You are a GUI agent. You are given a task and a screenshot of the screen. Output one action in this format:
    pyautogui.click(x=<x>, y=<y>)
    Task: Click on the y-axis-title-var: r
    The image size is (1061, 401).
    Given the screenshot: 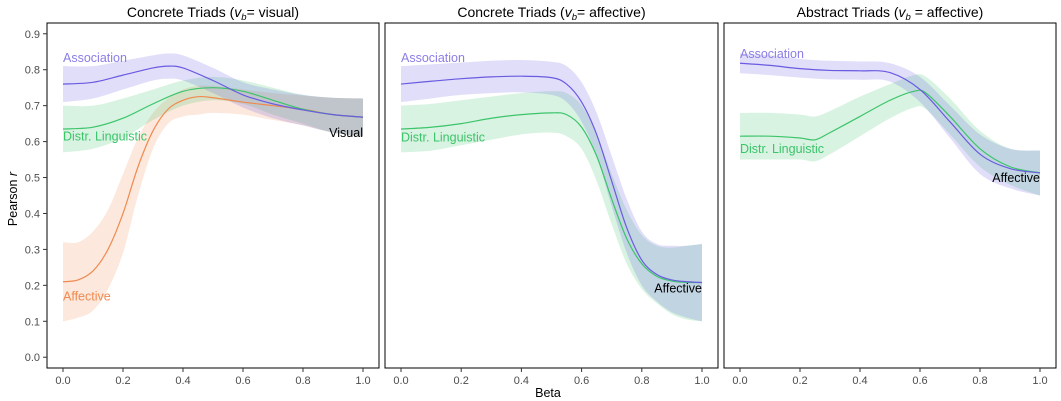 What is the action you would take?
    pyautogui.click(x=13, y=173)
    